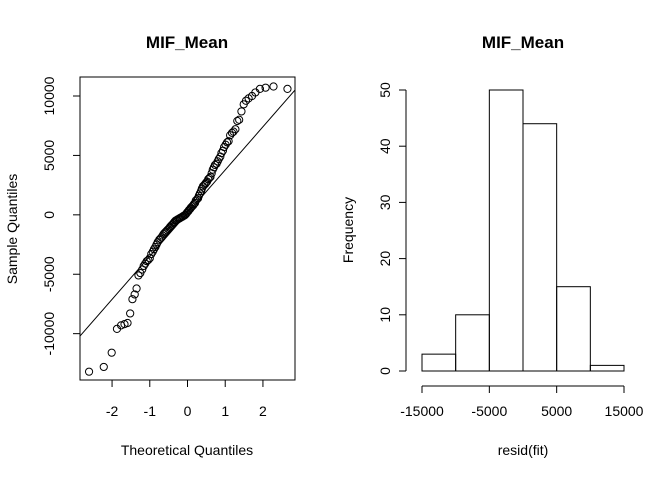 The width and height of the screenshot is (672, 480). What do you see at coordinates (49, 215) in the screenshot?
I see `qq-y-tick-label: 0` at bounding box center [49, 215].